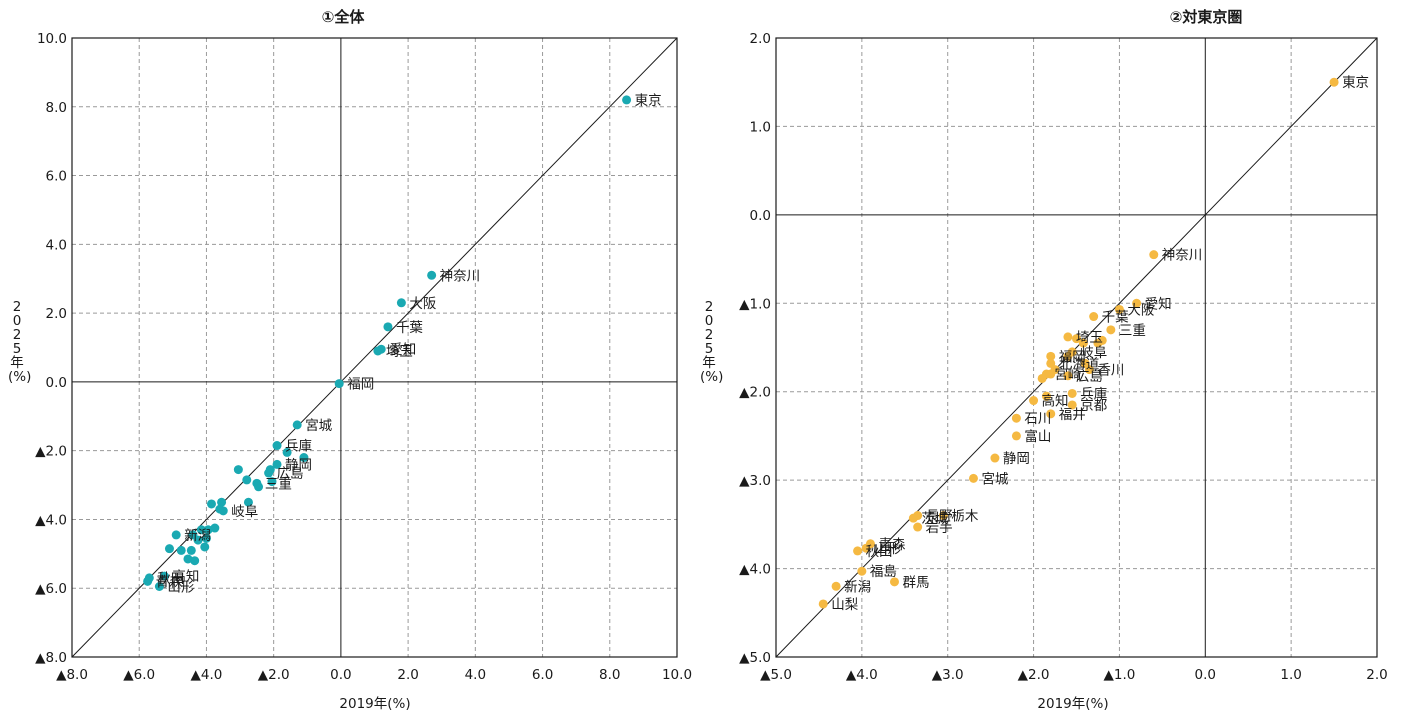  I want to click on x-tick-label: ▲5.0, so click(776, 675).